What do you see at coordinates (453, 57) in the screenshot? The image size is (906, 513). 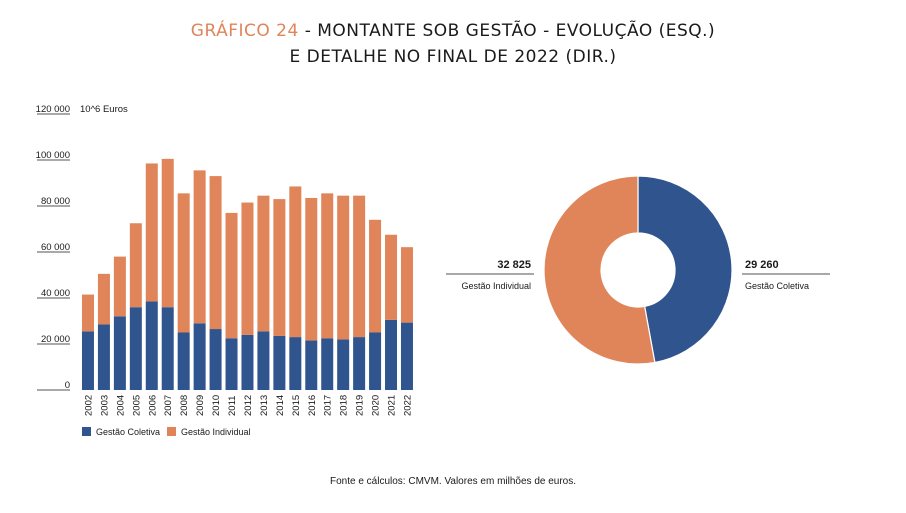 I see `chart-title-line2: E DETALHE NO FINAL DE 2022 (DIR.)` at bounding box center [453, 57].